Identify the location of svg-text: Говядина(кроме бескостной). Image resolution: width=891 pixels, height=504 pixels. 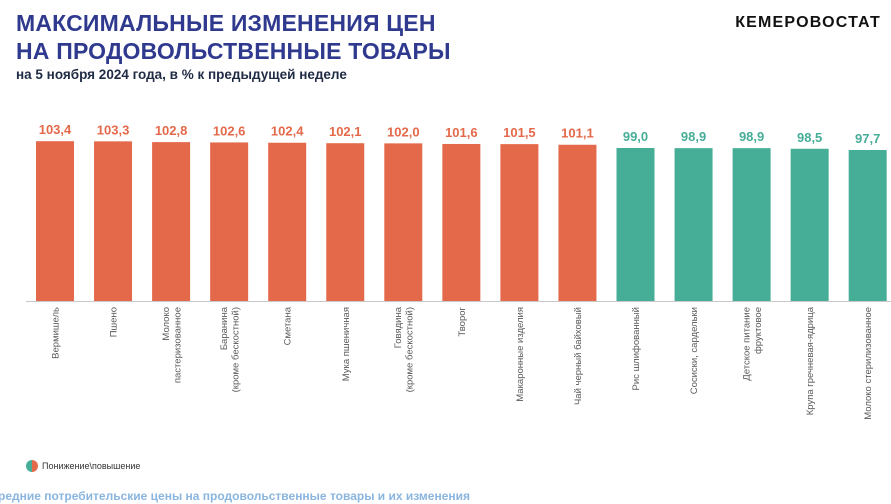
(404, 349).